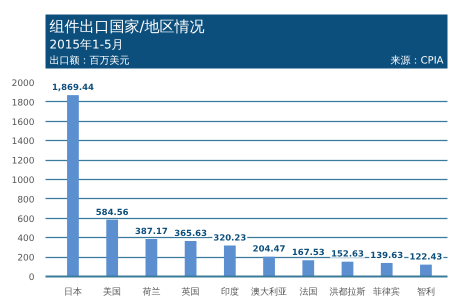  Describe the element at coordinates (386, 292) in the screenshot. I see `x-tick-label: 菲律宾` at that location.